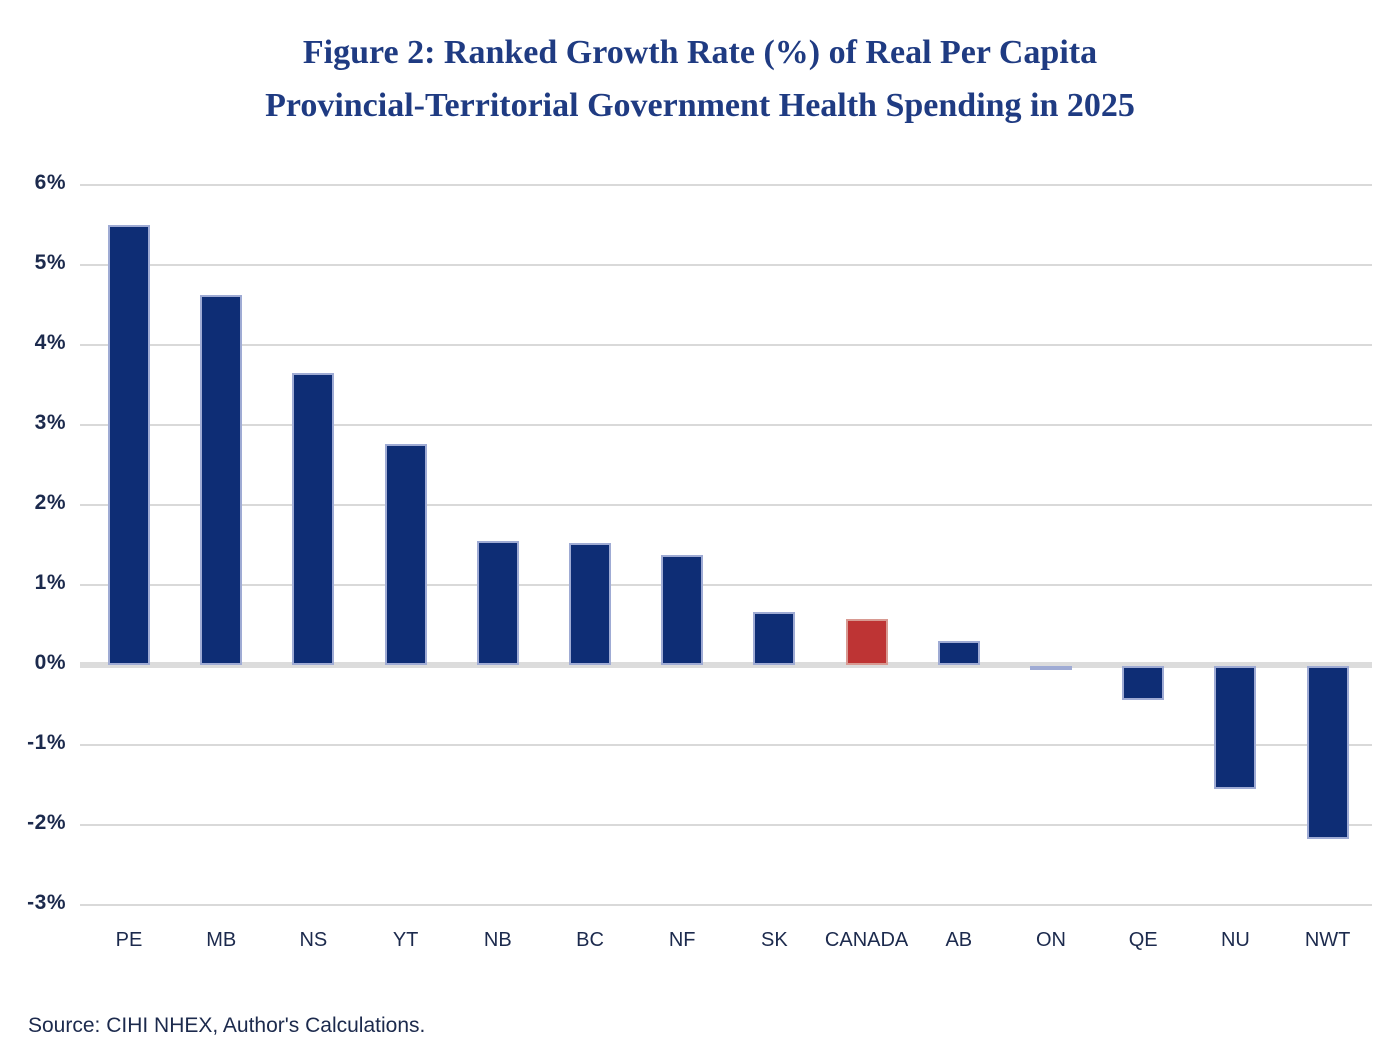 The height and width of the screenshot is (1057, 1400). I want to click on x-tick-label-nf: NF, so click(682, 940).